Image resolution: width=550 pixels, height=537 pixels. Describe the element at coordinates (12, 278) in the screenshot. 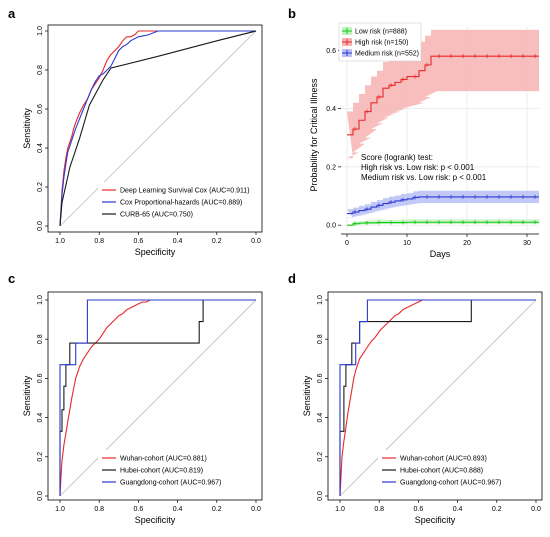

I see `panel-letter-c: c` at that location.